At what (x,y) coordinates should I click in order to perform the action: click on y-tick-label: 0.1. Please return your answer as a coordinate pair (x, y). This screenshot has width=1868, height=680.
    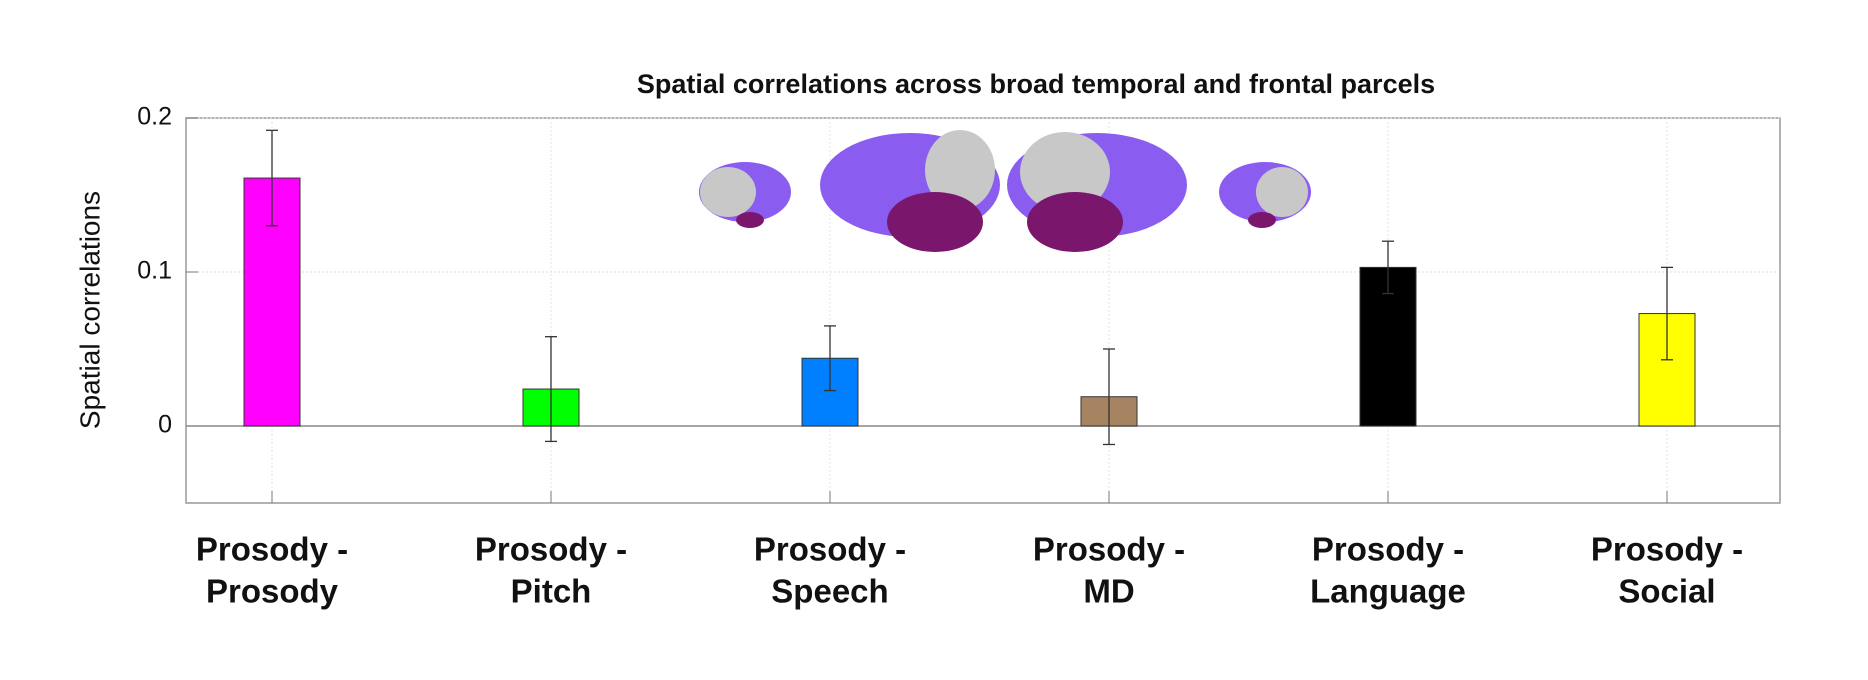
    Looking at the image, I should click on (154, 271).